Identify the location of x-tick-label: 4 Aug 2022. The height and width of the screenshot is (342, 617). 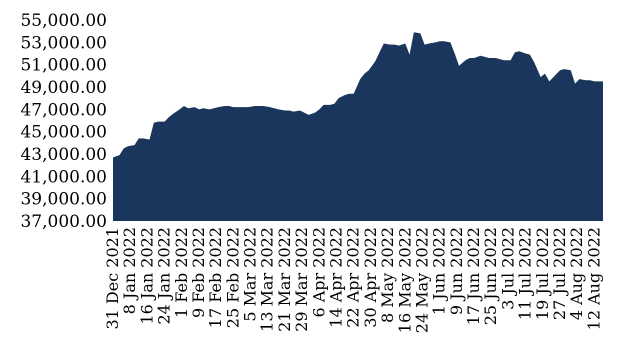
(576, 273).